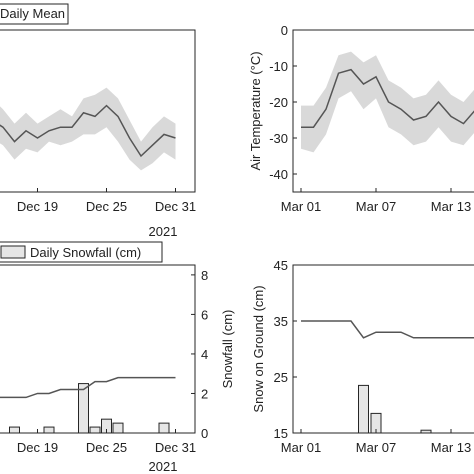 The width and height of the screenshot is (474, 474). I want to click on y-tick-labels: 15 25 35 45, so click(285, 349).